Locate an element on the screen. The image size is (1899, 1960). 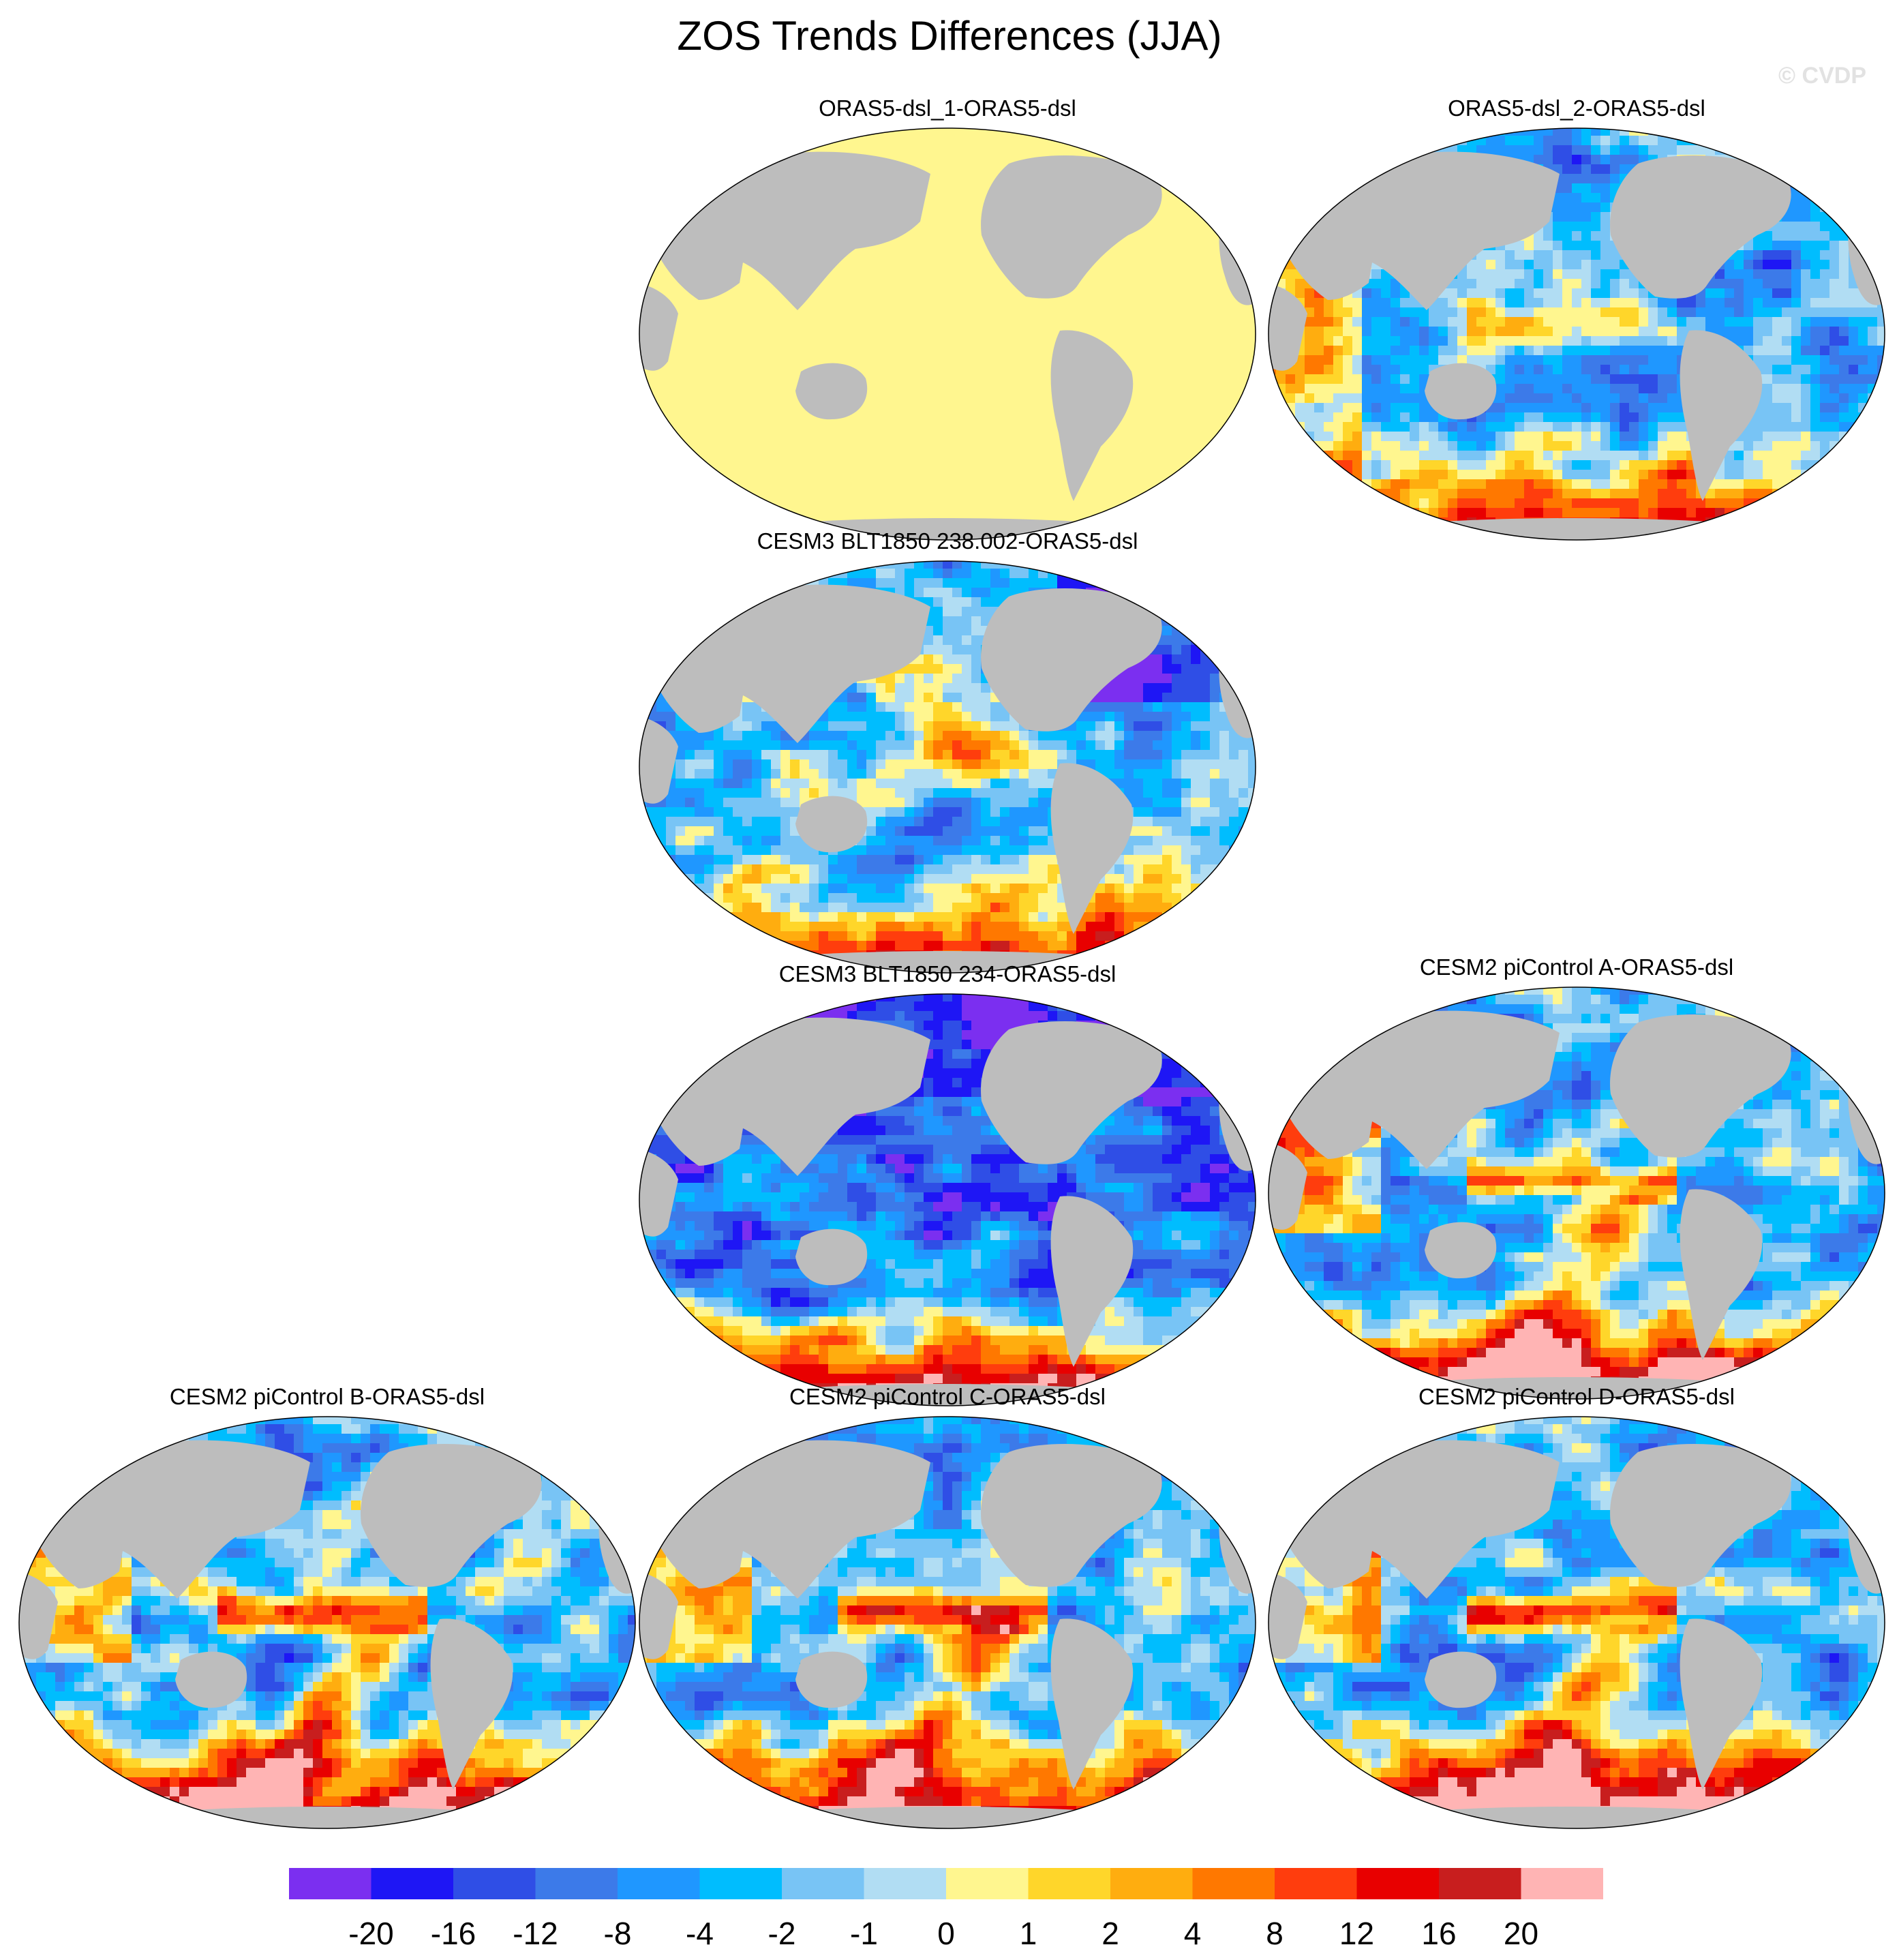
colorbar-label: 12 is located at coordinates (1356, 1933).